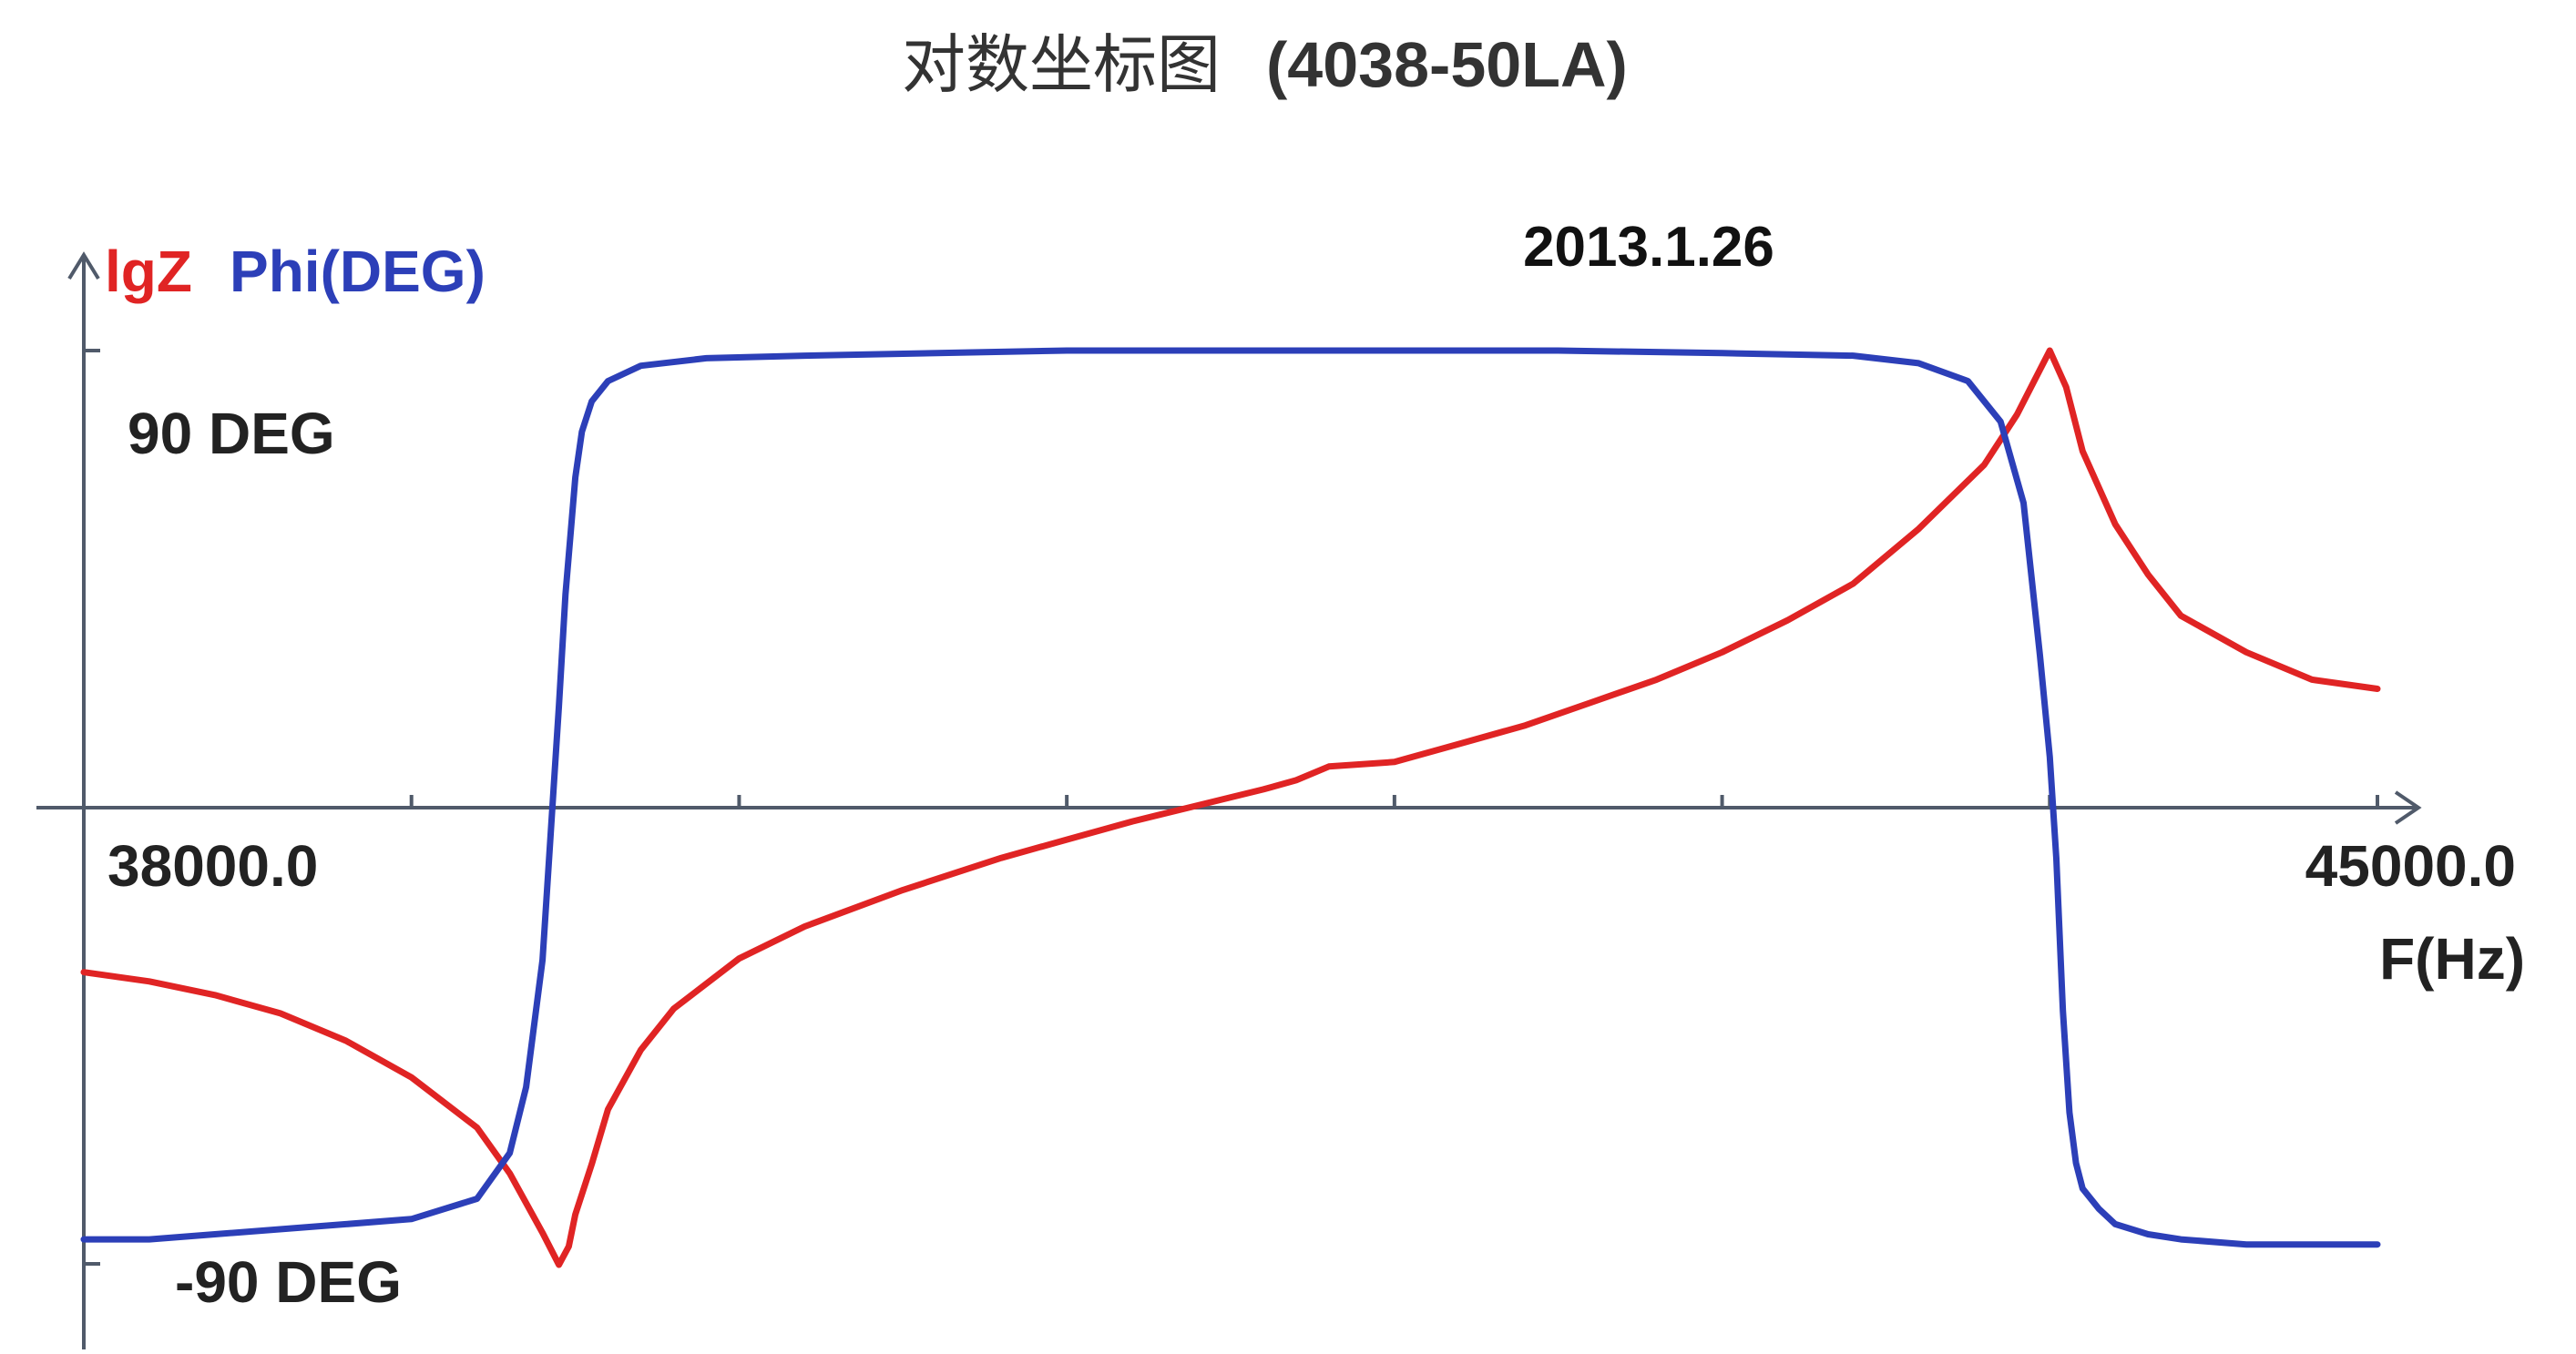  I want to click on y-axis-arrow, so click(83, 266).